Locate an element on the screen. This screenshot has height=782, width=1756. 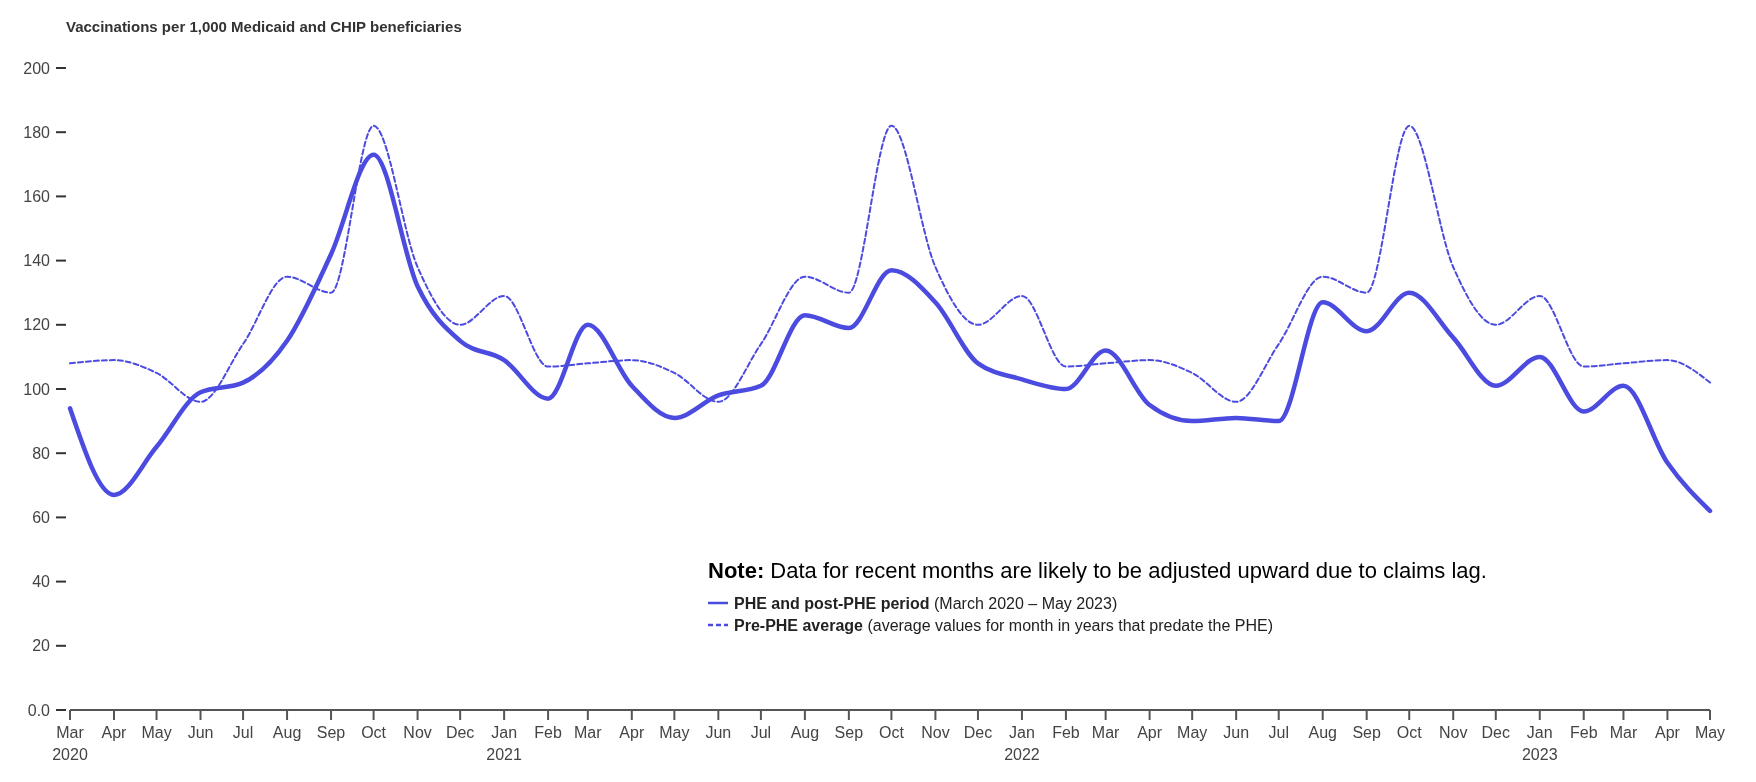
y-tick-label: 120 is located at coordinates (37, 325).